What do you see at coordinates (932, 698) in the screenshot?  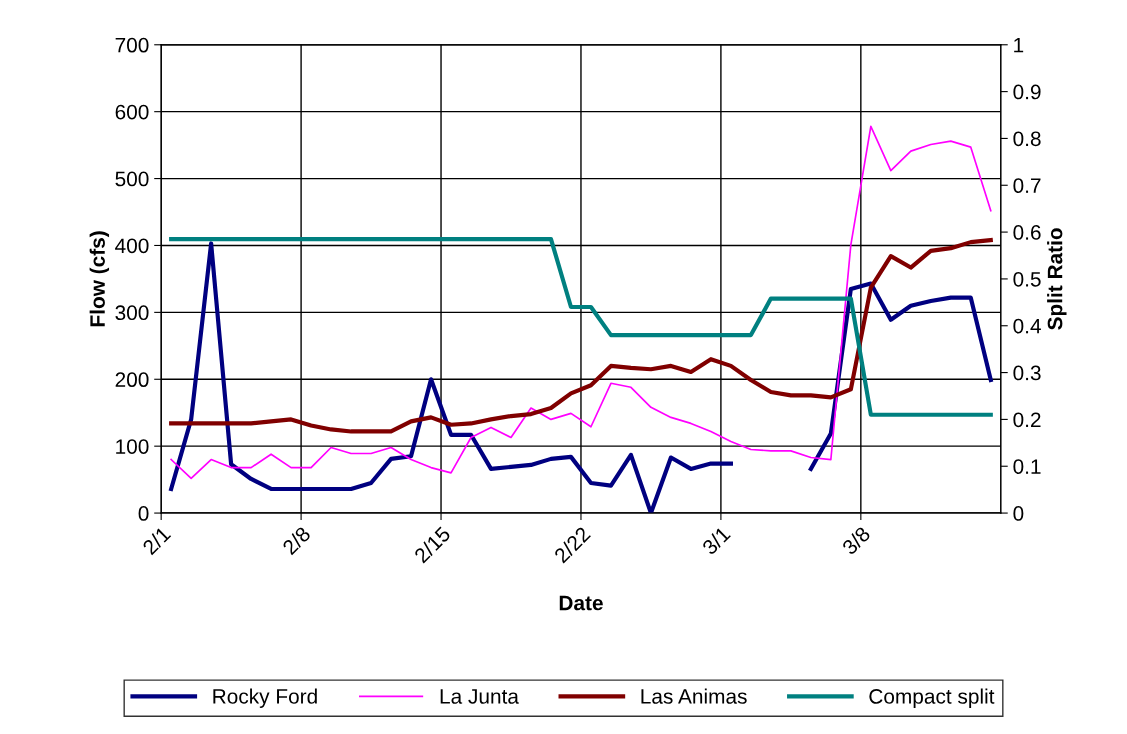 I see `legend-label: Compact split` at bounding box center [932, 698].